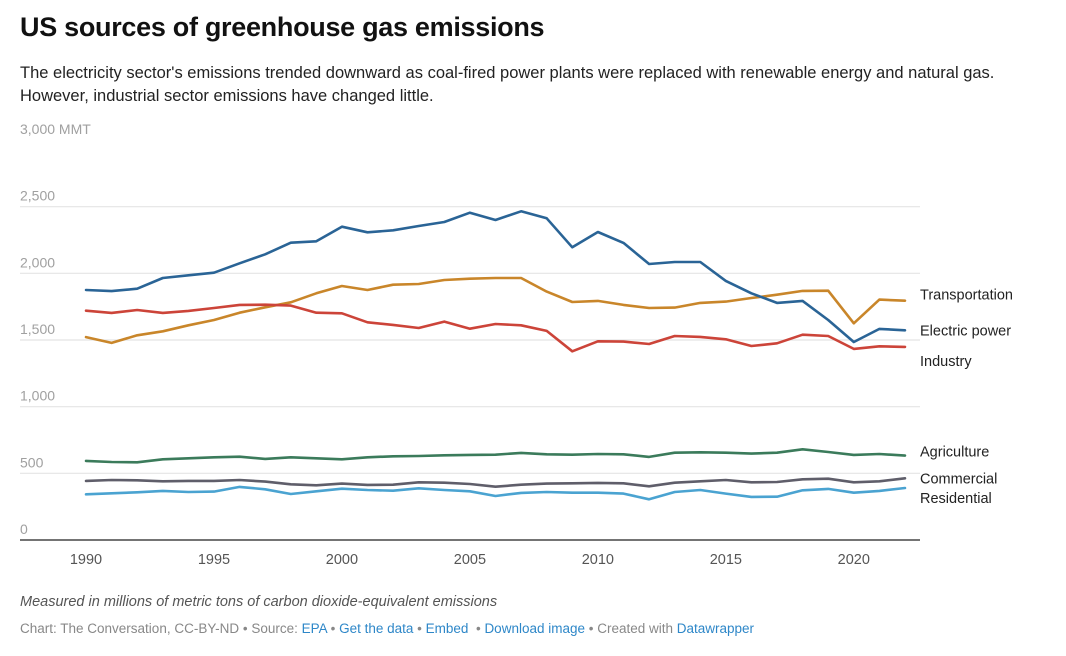 The height and width of the screenshot is (656, 1066). Describe the element at coordinates (447, 628) in the screenshot. I see `embed-link: Embed` at that location.